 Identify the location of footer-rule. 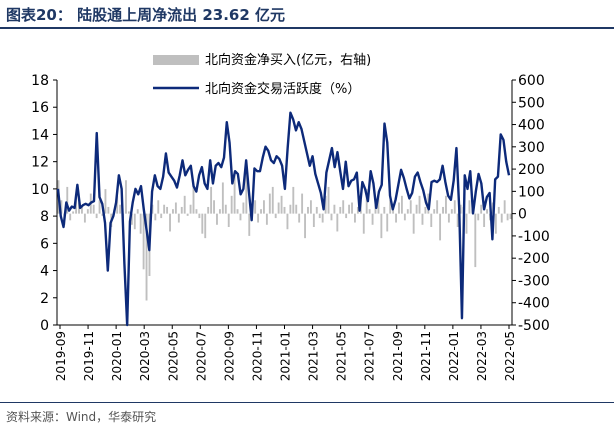
(307, 402).